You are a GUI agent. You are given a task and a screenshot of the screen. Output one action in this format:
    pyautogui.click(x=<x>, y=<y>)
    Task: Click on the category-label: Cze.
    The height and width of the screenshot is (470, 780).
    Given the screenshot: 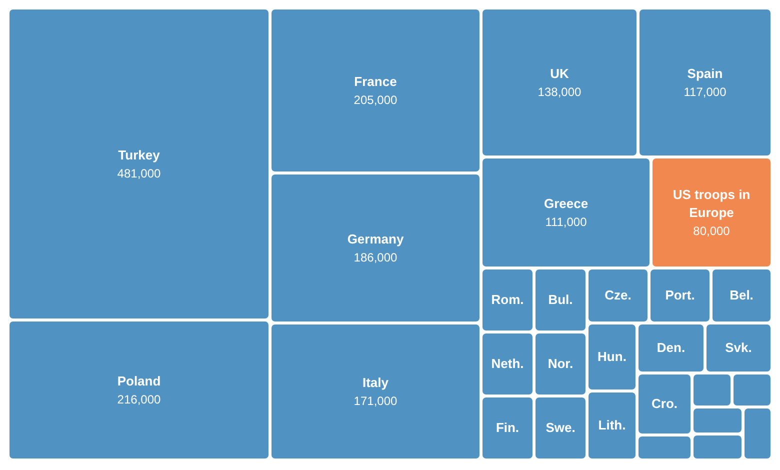 What is the action you would take?
    pyautogui.click(x=618, y=295)
    